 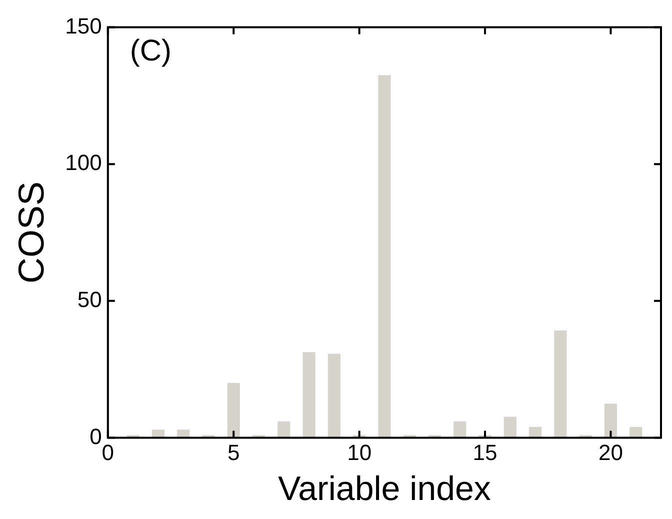 What do you see at coordinates (610, 453) in the screenshot?
I see `x-tick-label: 20` at bounding box center [610, 453].